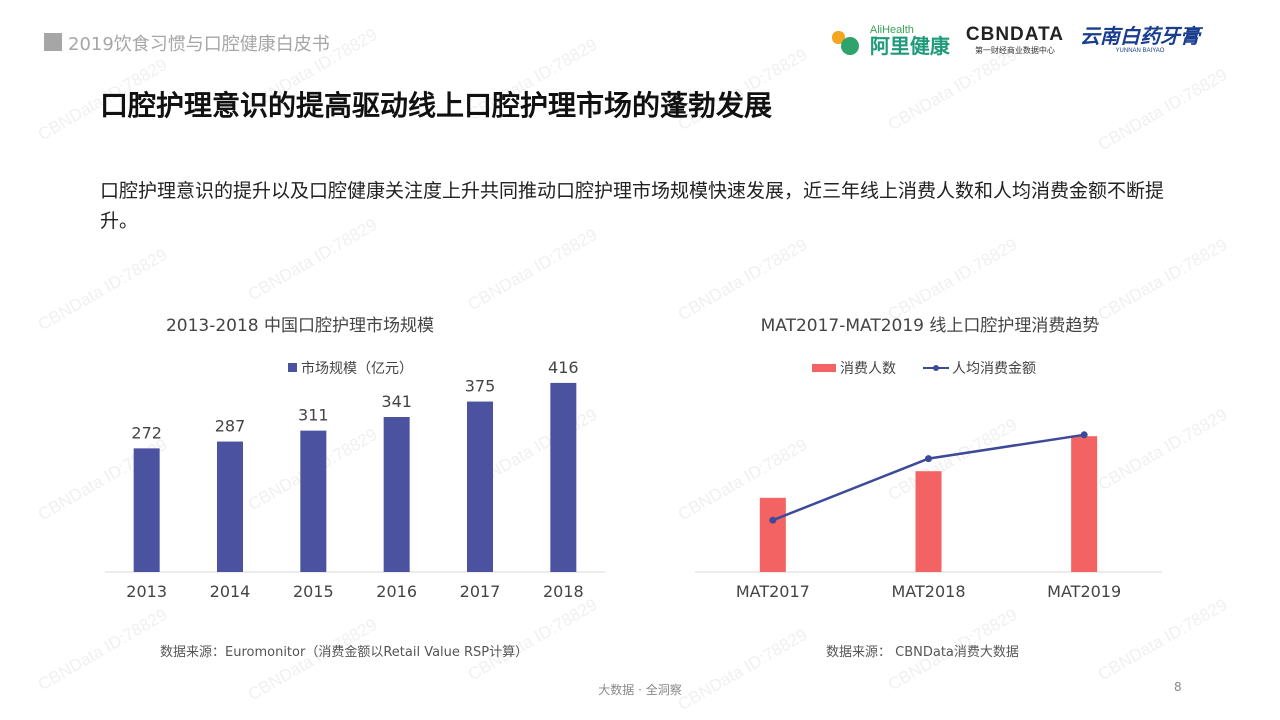  I want to click on chart-title: MAT2017-MAT2019 线上口腔护理消费趋势, so click(930, 326).